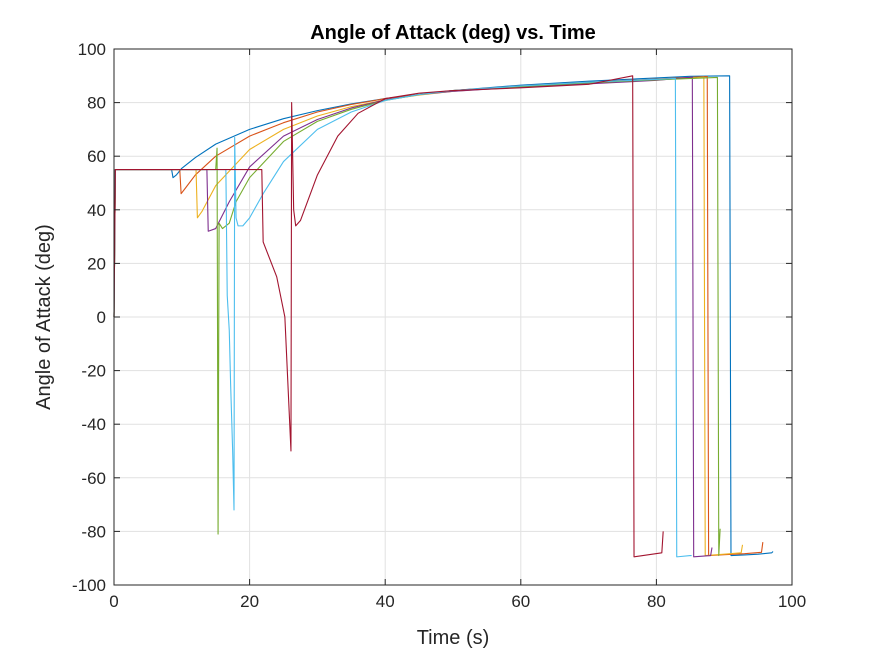 This screenshot has width=875, height=656. Describe the element at coordinates (93, 531) in the screenshot. I see `y-tick-label: -80` at that location.